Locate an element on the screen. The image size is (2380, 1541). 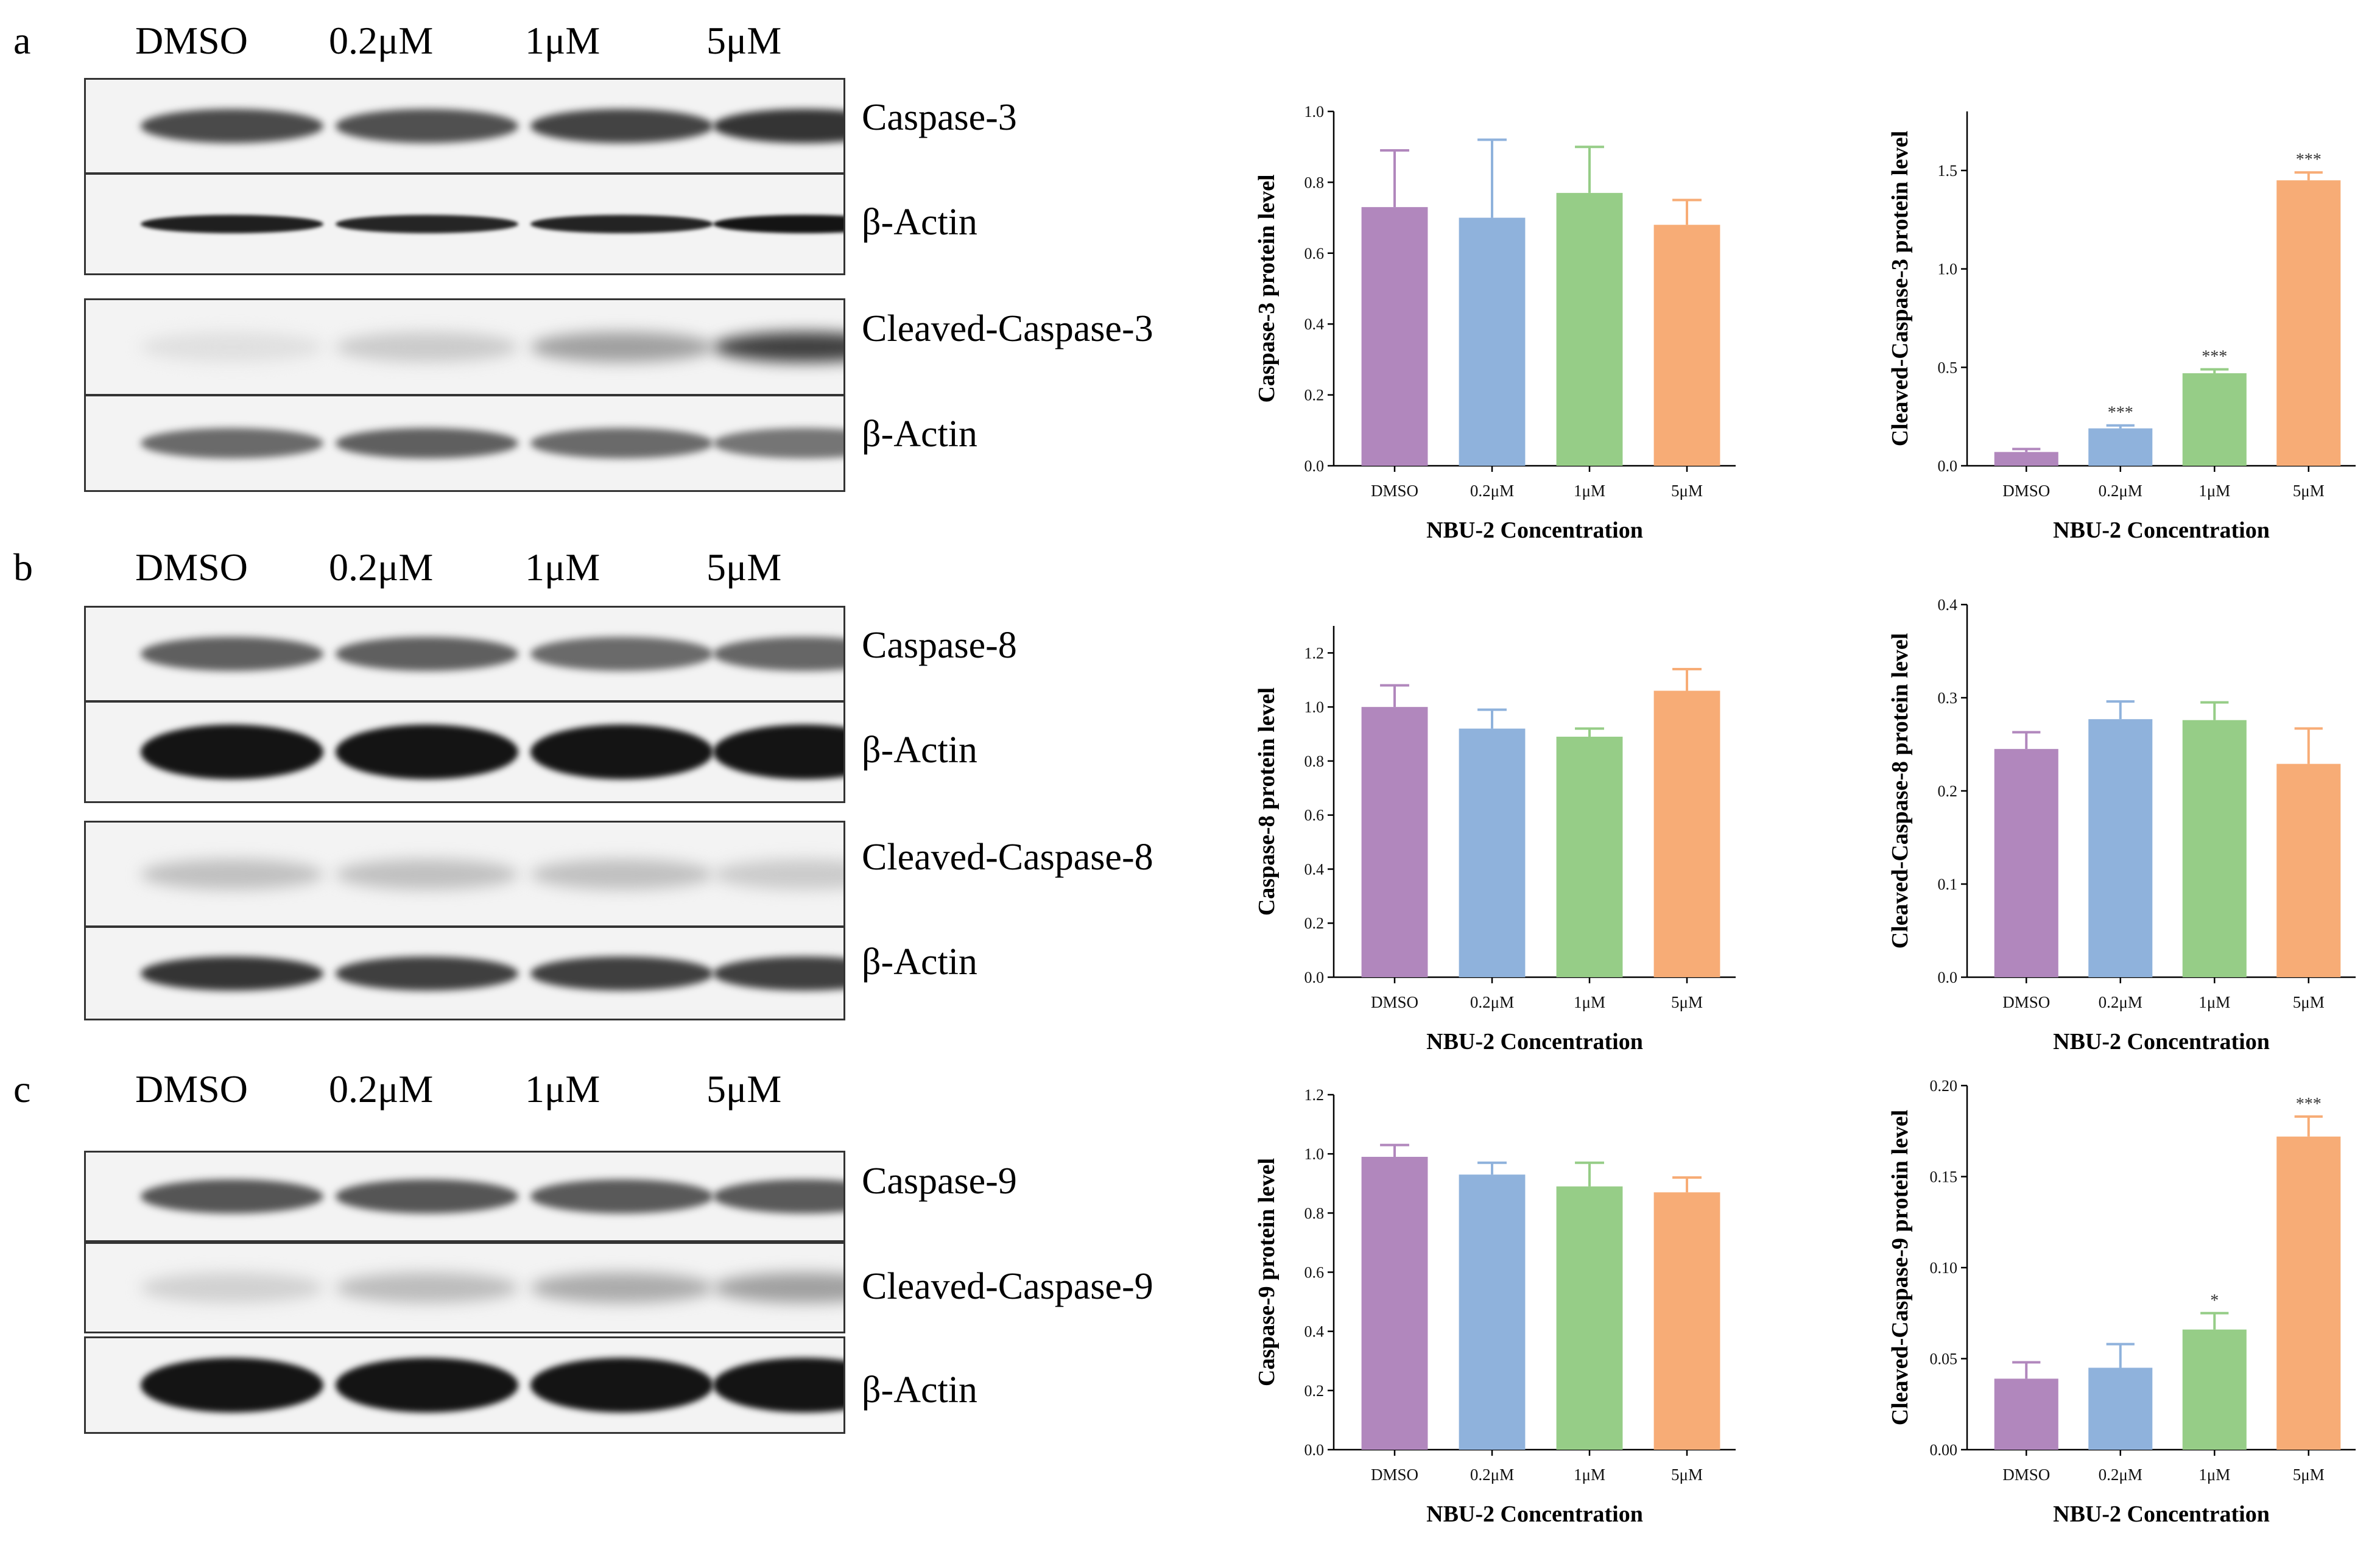
lane-header-0-2um: 0.2μM is located at coordinates (381, 41).